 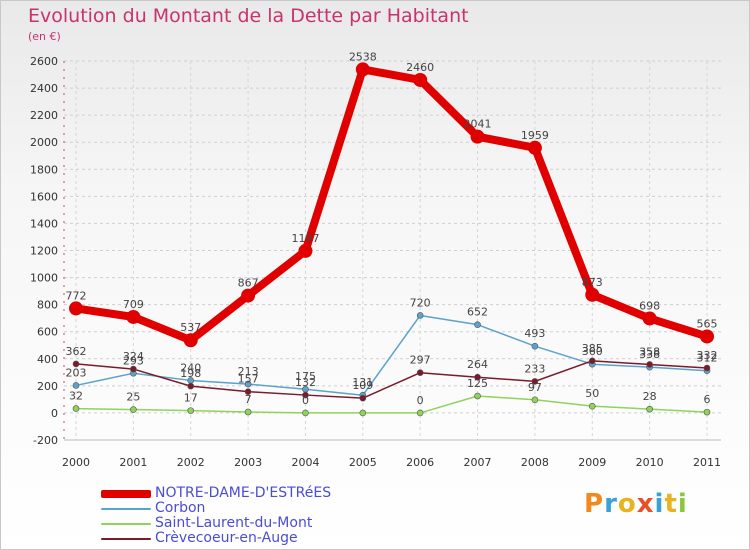 What do you see at coordinates (535, 387) in the screenshot?
I see `data-label: 97` at bounding box center [535, 387].